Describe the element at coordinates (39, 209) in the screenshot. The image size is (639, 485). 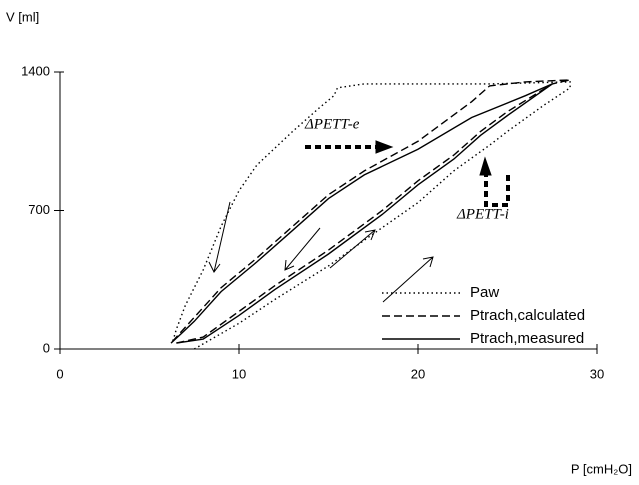
I see `y-tick-label: 700` at that location.